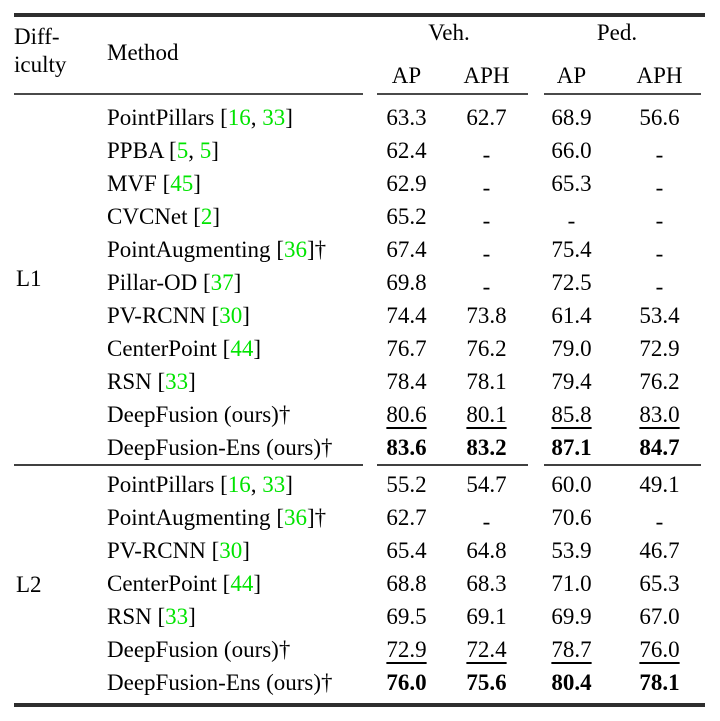 The width and height of the screenshot is (720, 721). What do you see at coordinates (486, 117) in the screenshot?
I see `value-cell: 62.7` at bounding box center [486, 117].